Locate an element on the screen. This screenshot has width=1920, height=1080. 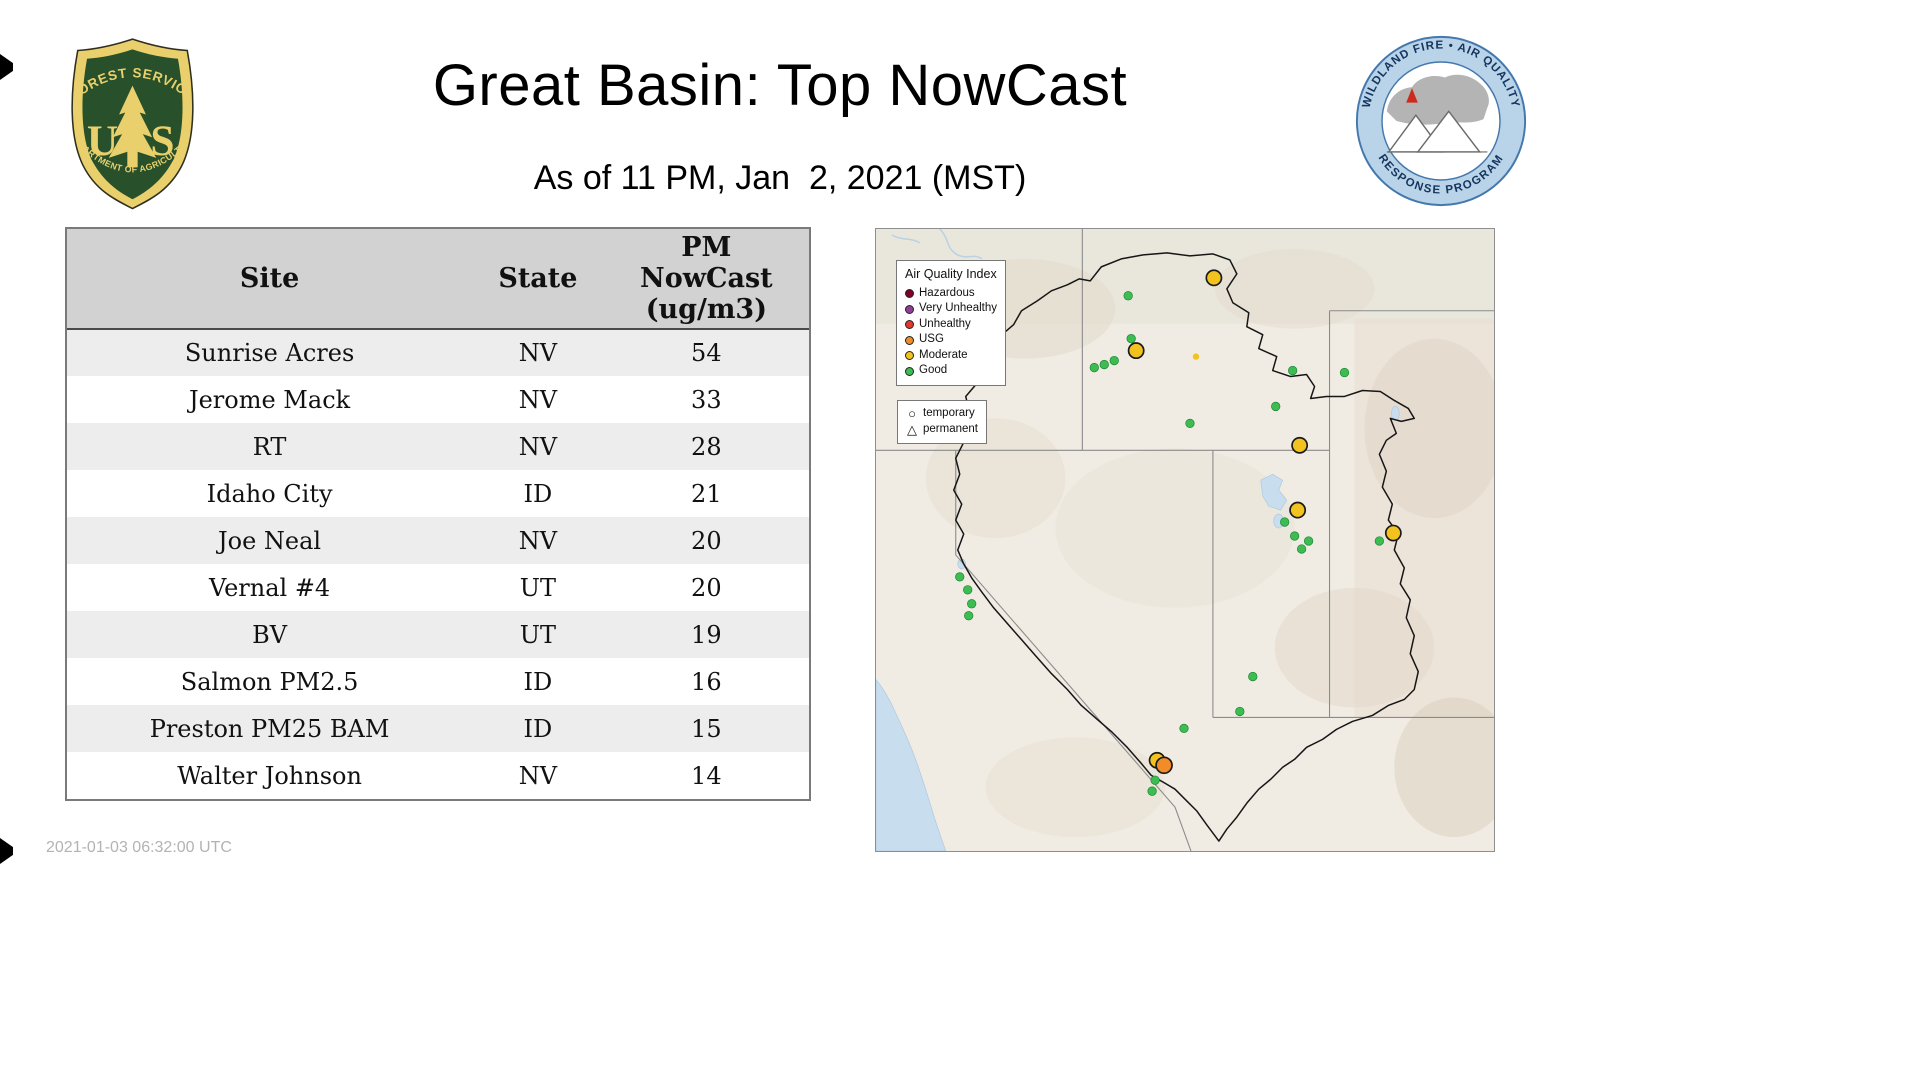
site-cell: Vernal #4 is located at coordinates (269, 587).